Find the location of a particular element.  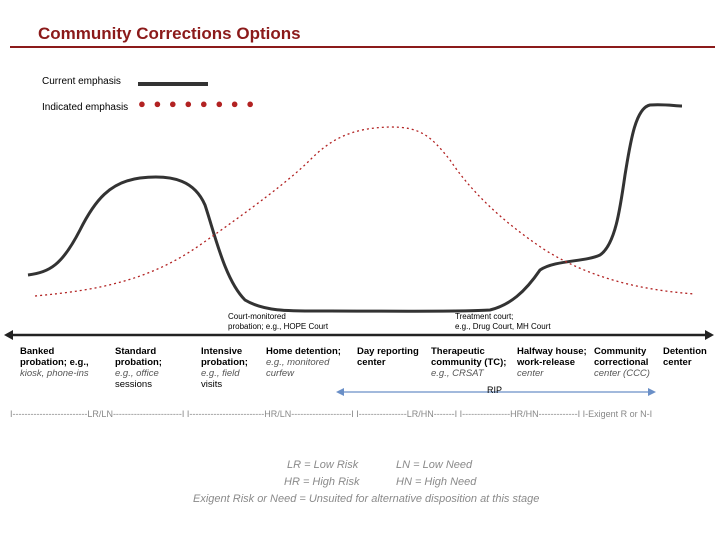

legend-indicated-dots: ● ● ● ● ● ● ● ● is located at coordinates (197, 103).